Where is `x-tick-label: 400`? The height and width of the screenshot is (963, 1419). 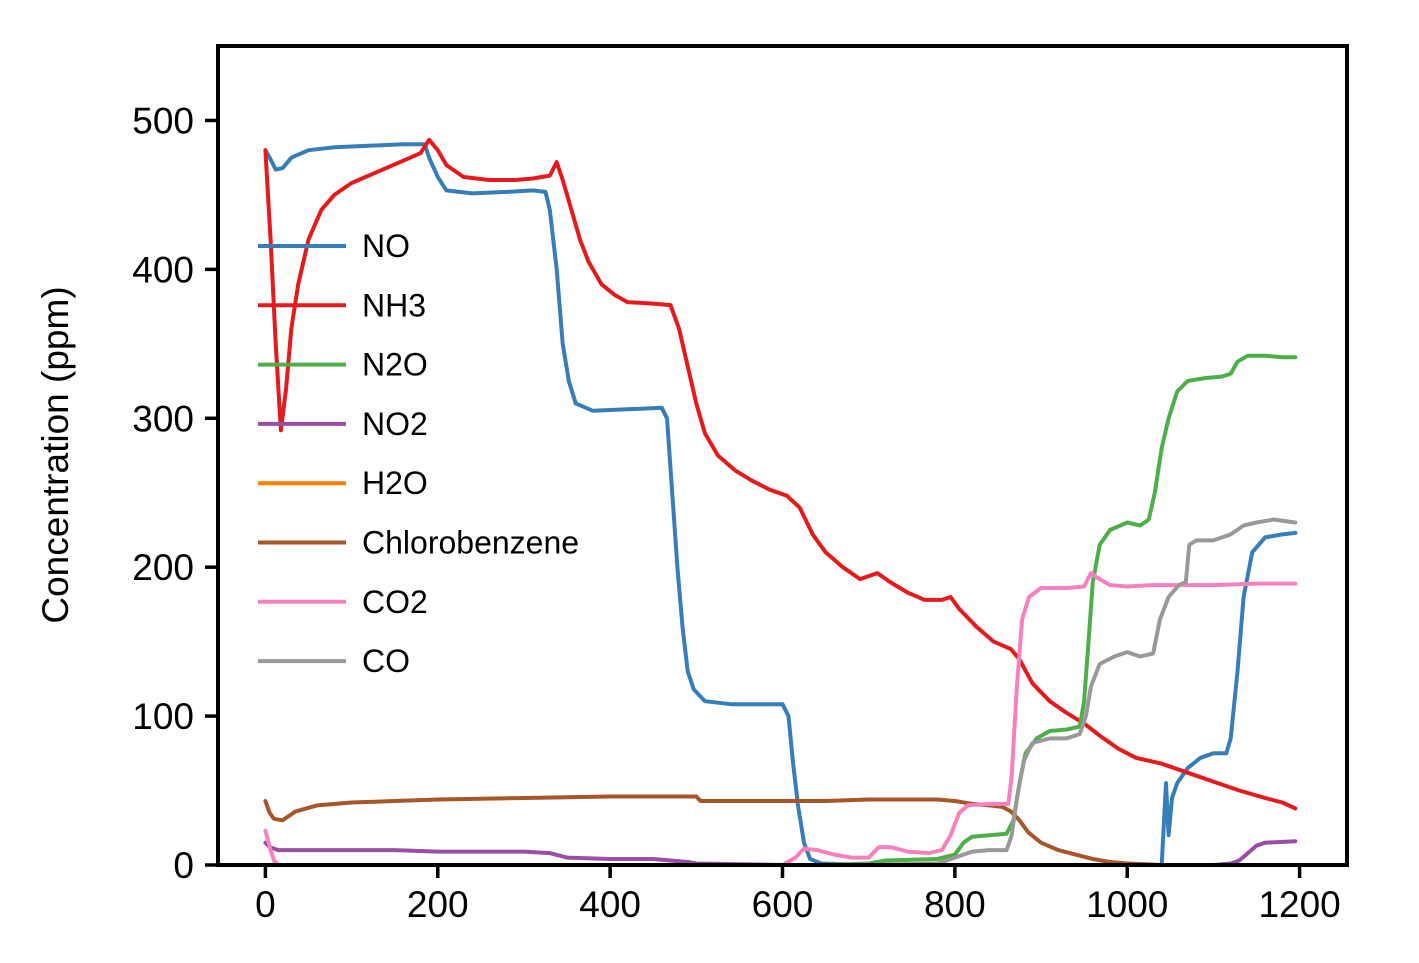
x-tick-label: 400 is located at coordinates (610, 904).